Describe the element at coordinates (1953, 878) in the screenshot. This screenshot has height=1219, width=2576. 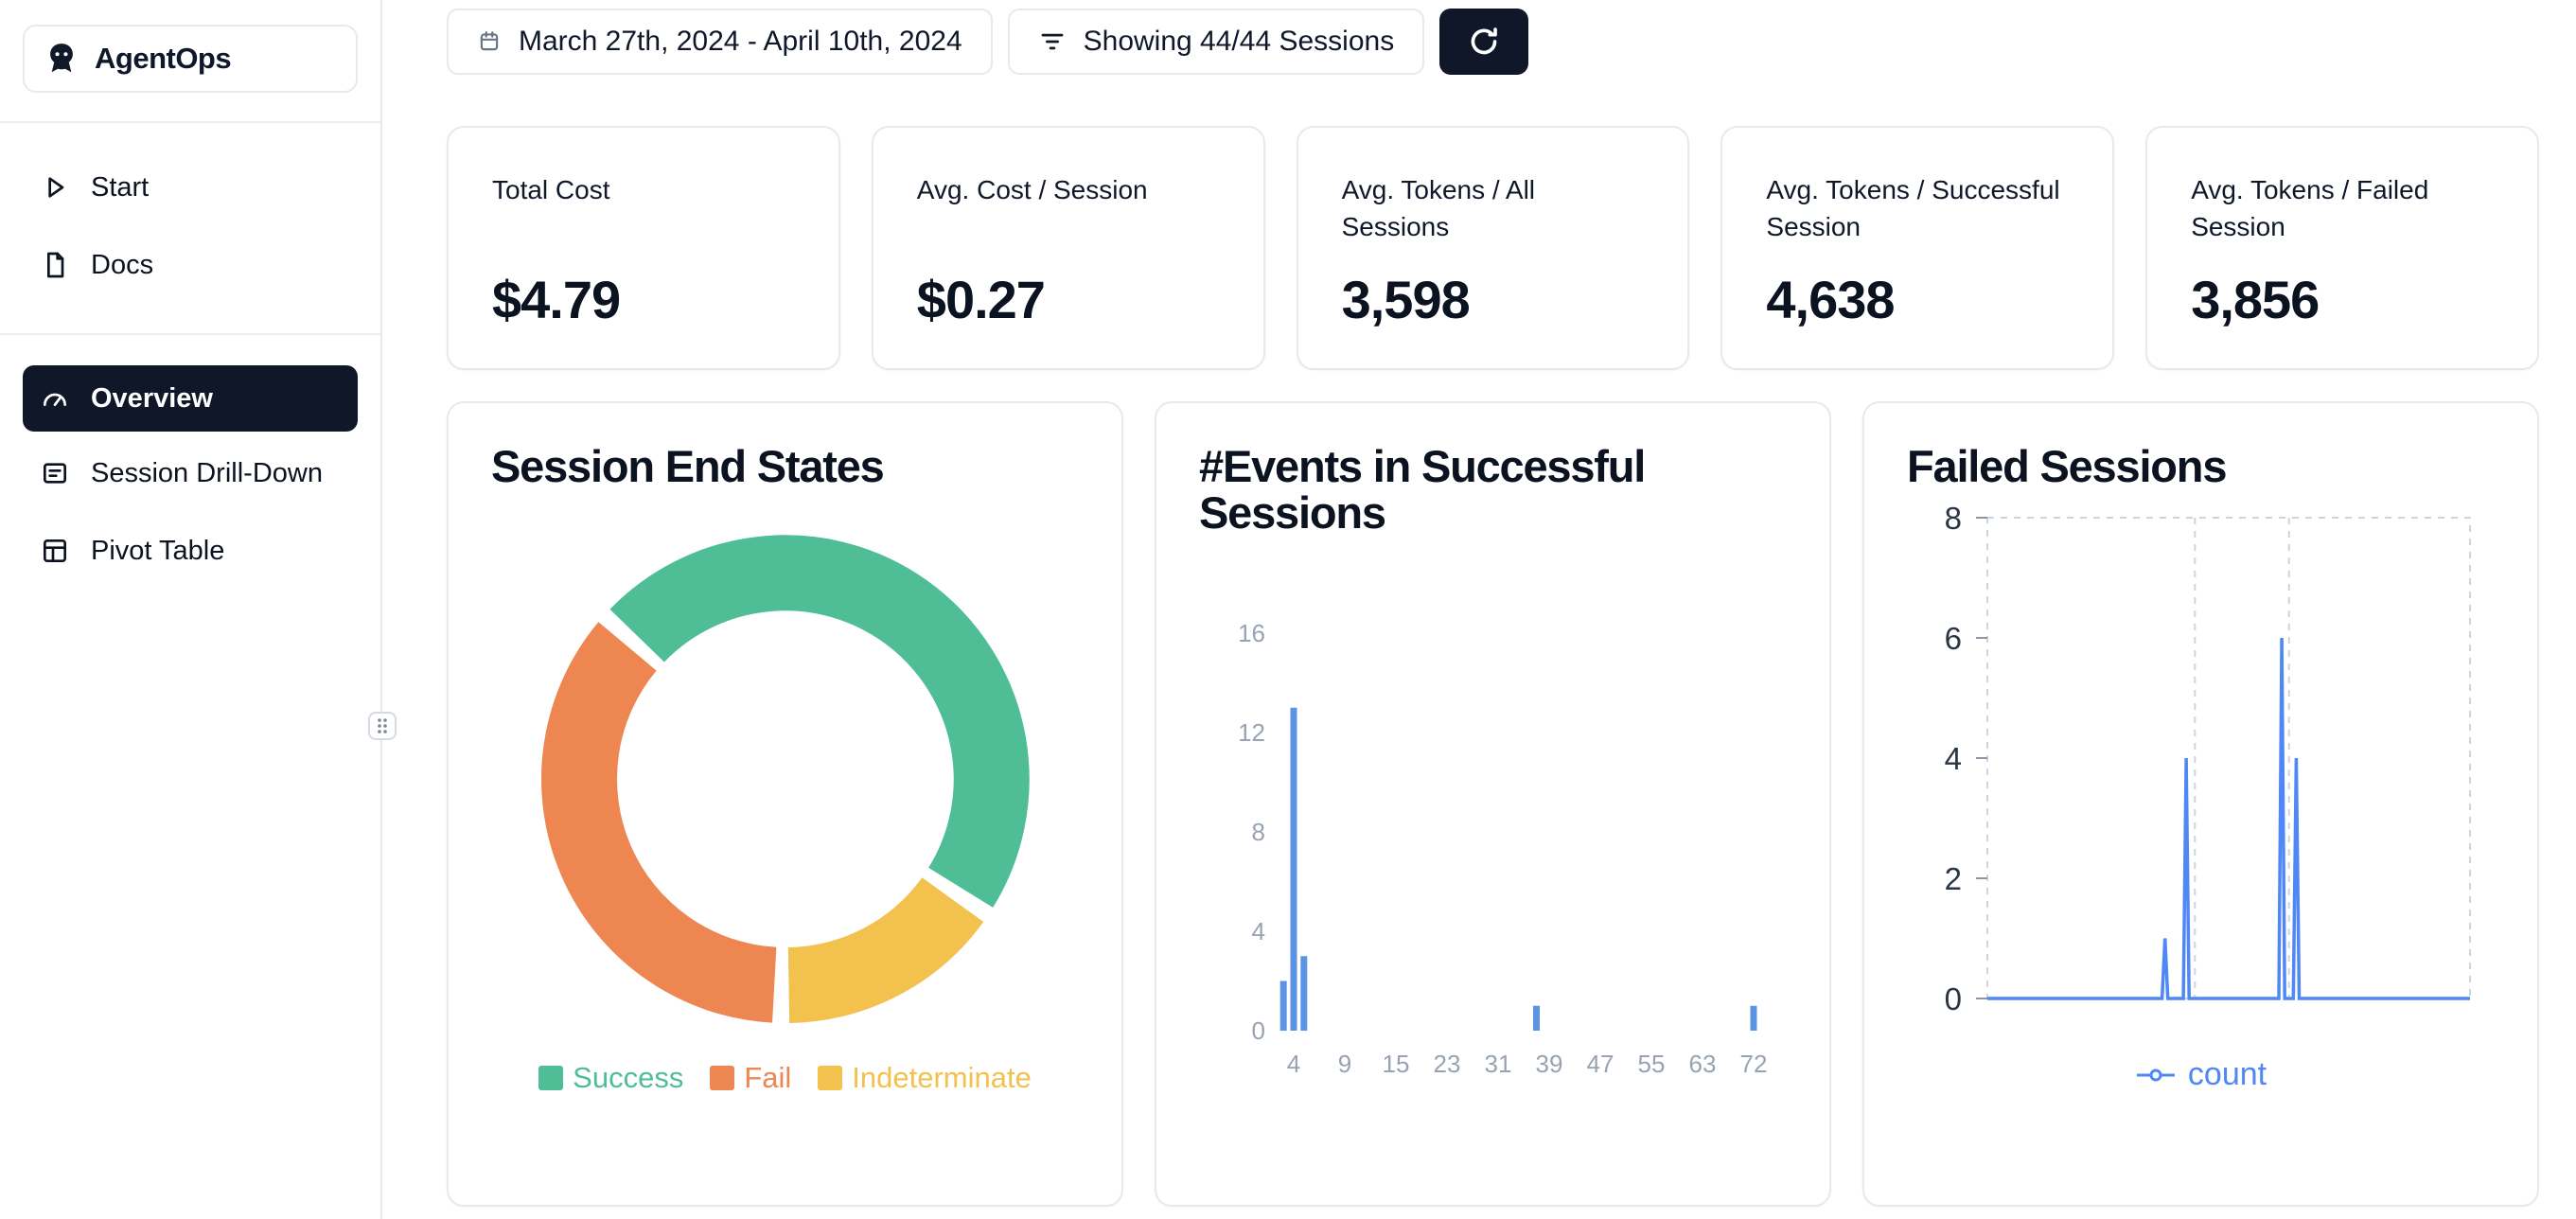
I see `svg-text: 2` at that location.